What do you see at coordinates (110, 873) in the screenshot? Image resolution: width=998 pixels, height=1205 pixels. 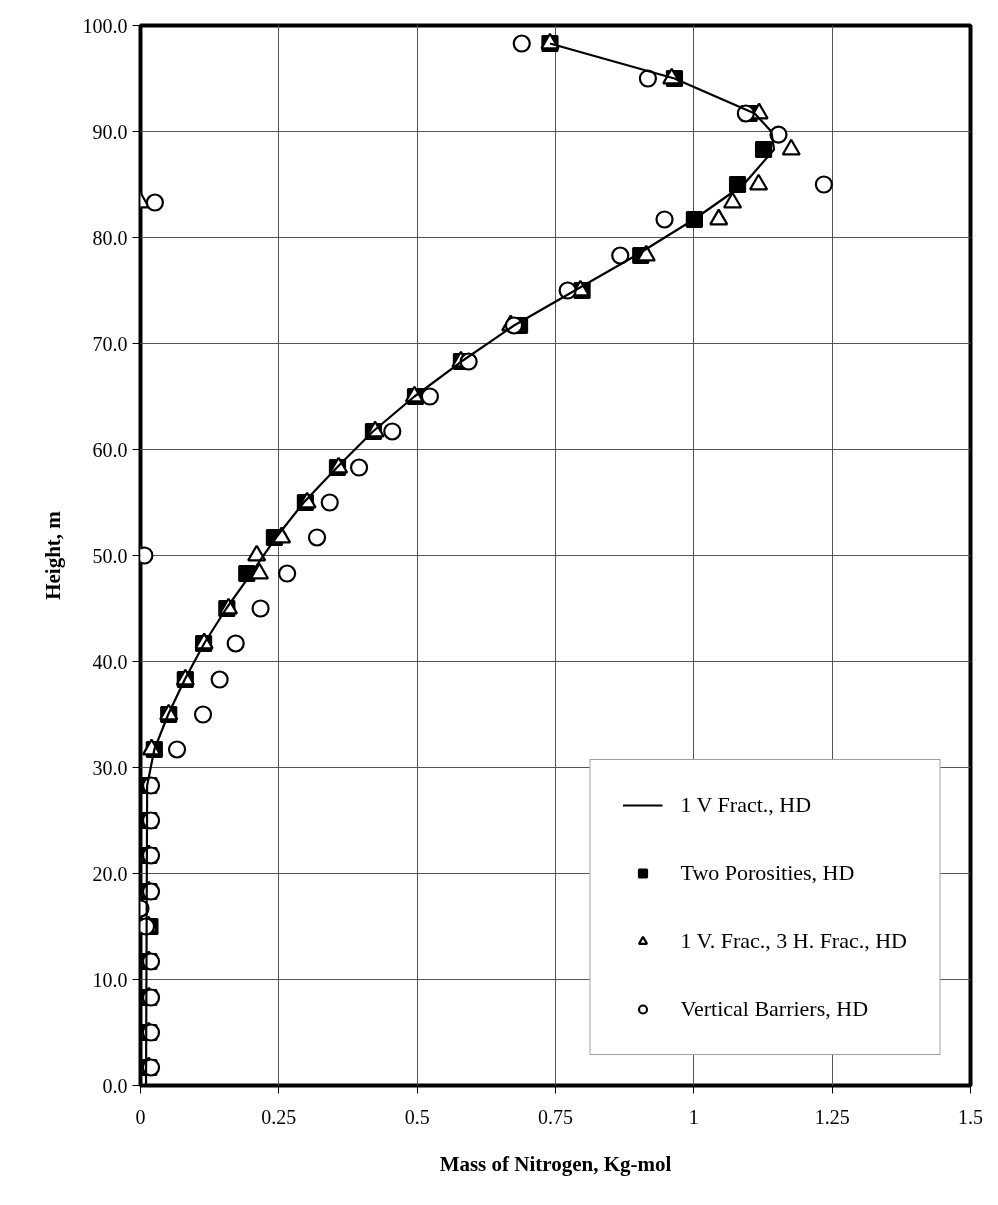 I see `y-tick-label: 20.0` at bounding box center [110, 873].